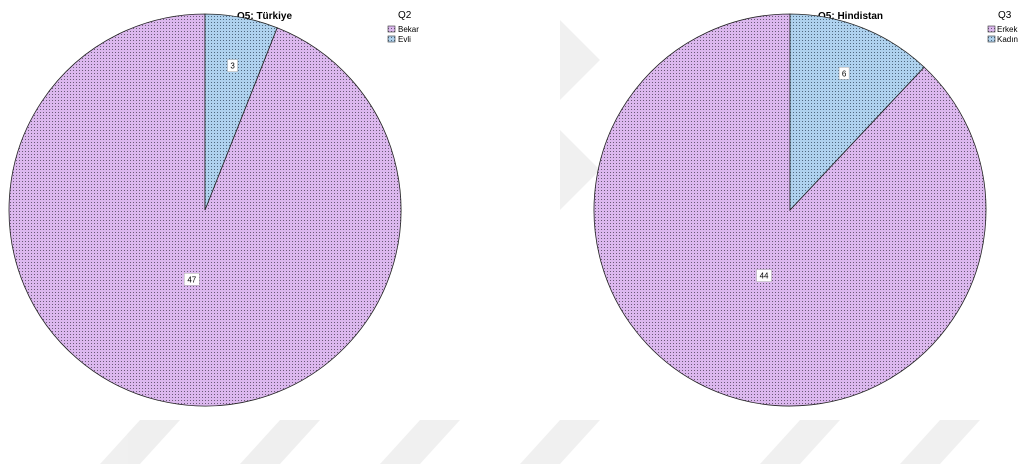  Describe the element at coordinates (405, 15) in the screenshot. I see `legend-title: Q2` at that location.